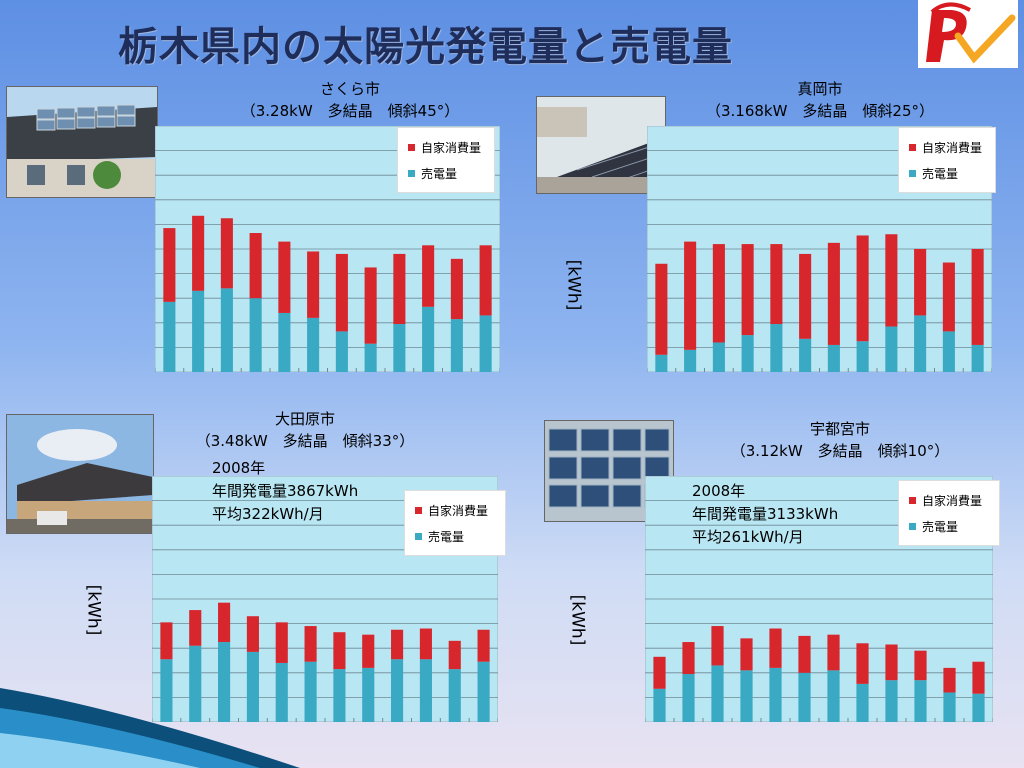 The image size is (1024, 768). I want to click on photo-sakura-house, so click(82, 142).